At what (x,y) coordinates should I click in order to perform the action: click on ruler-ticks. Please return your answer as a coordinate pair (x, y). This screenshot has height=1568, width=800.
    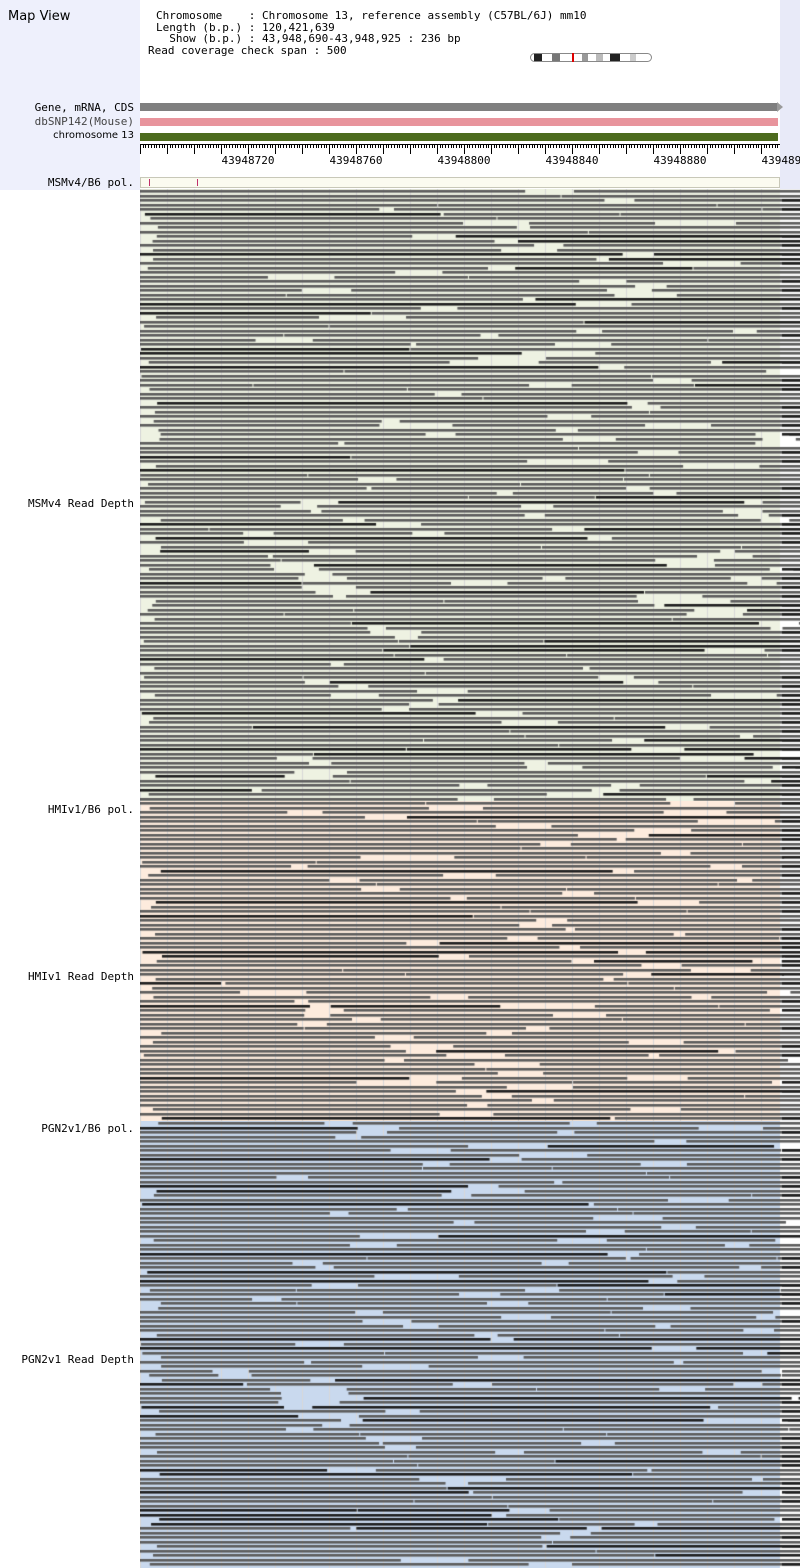
    Looking at the image, I should click on (460, 149).